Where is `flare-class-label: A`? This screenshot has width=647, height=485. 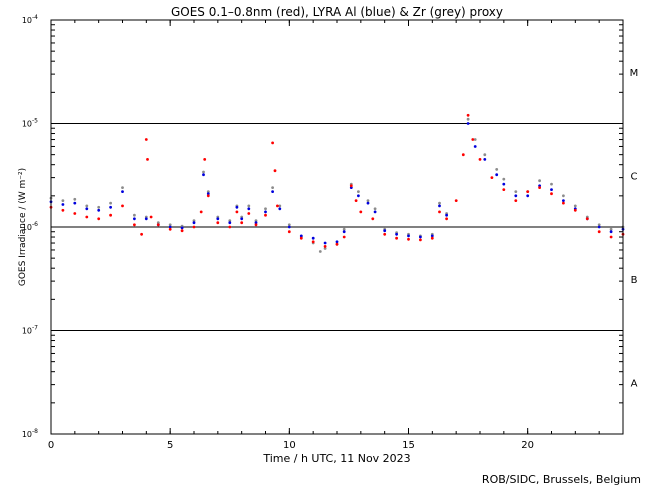 flare-class-label: A is located at coordinates (634, 383).